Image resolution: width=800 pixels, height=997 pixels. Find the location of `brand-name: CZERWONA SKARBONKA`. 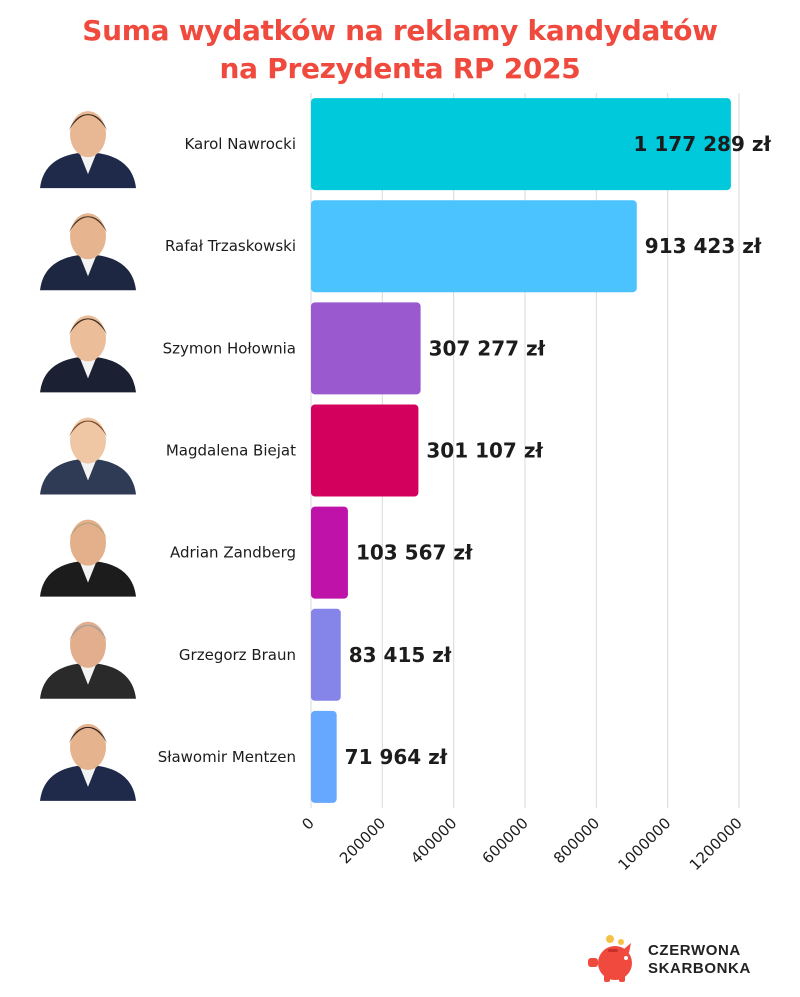

brand-name: CZERWONA SKARBONKA is located at coordinates (699, 960).